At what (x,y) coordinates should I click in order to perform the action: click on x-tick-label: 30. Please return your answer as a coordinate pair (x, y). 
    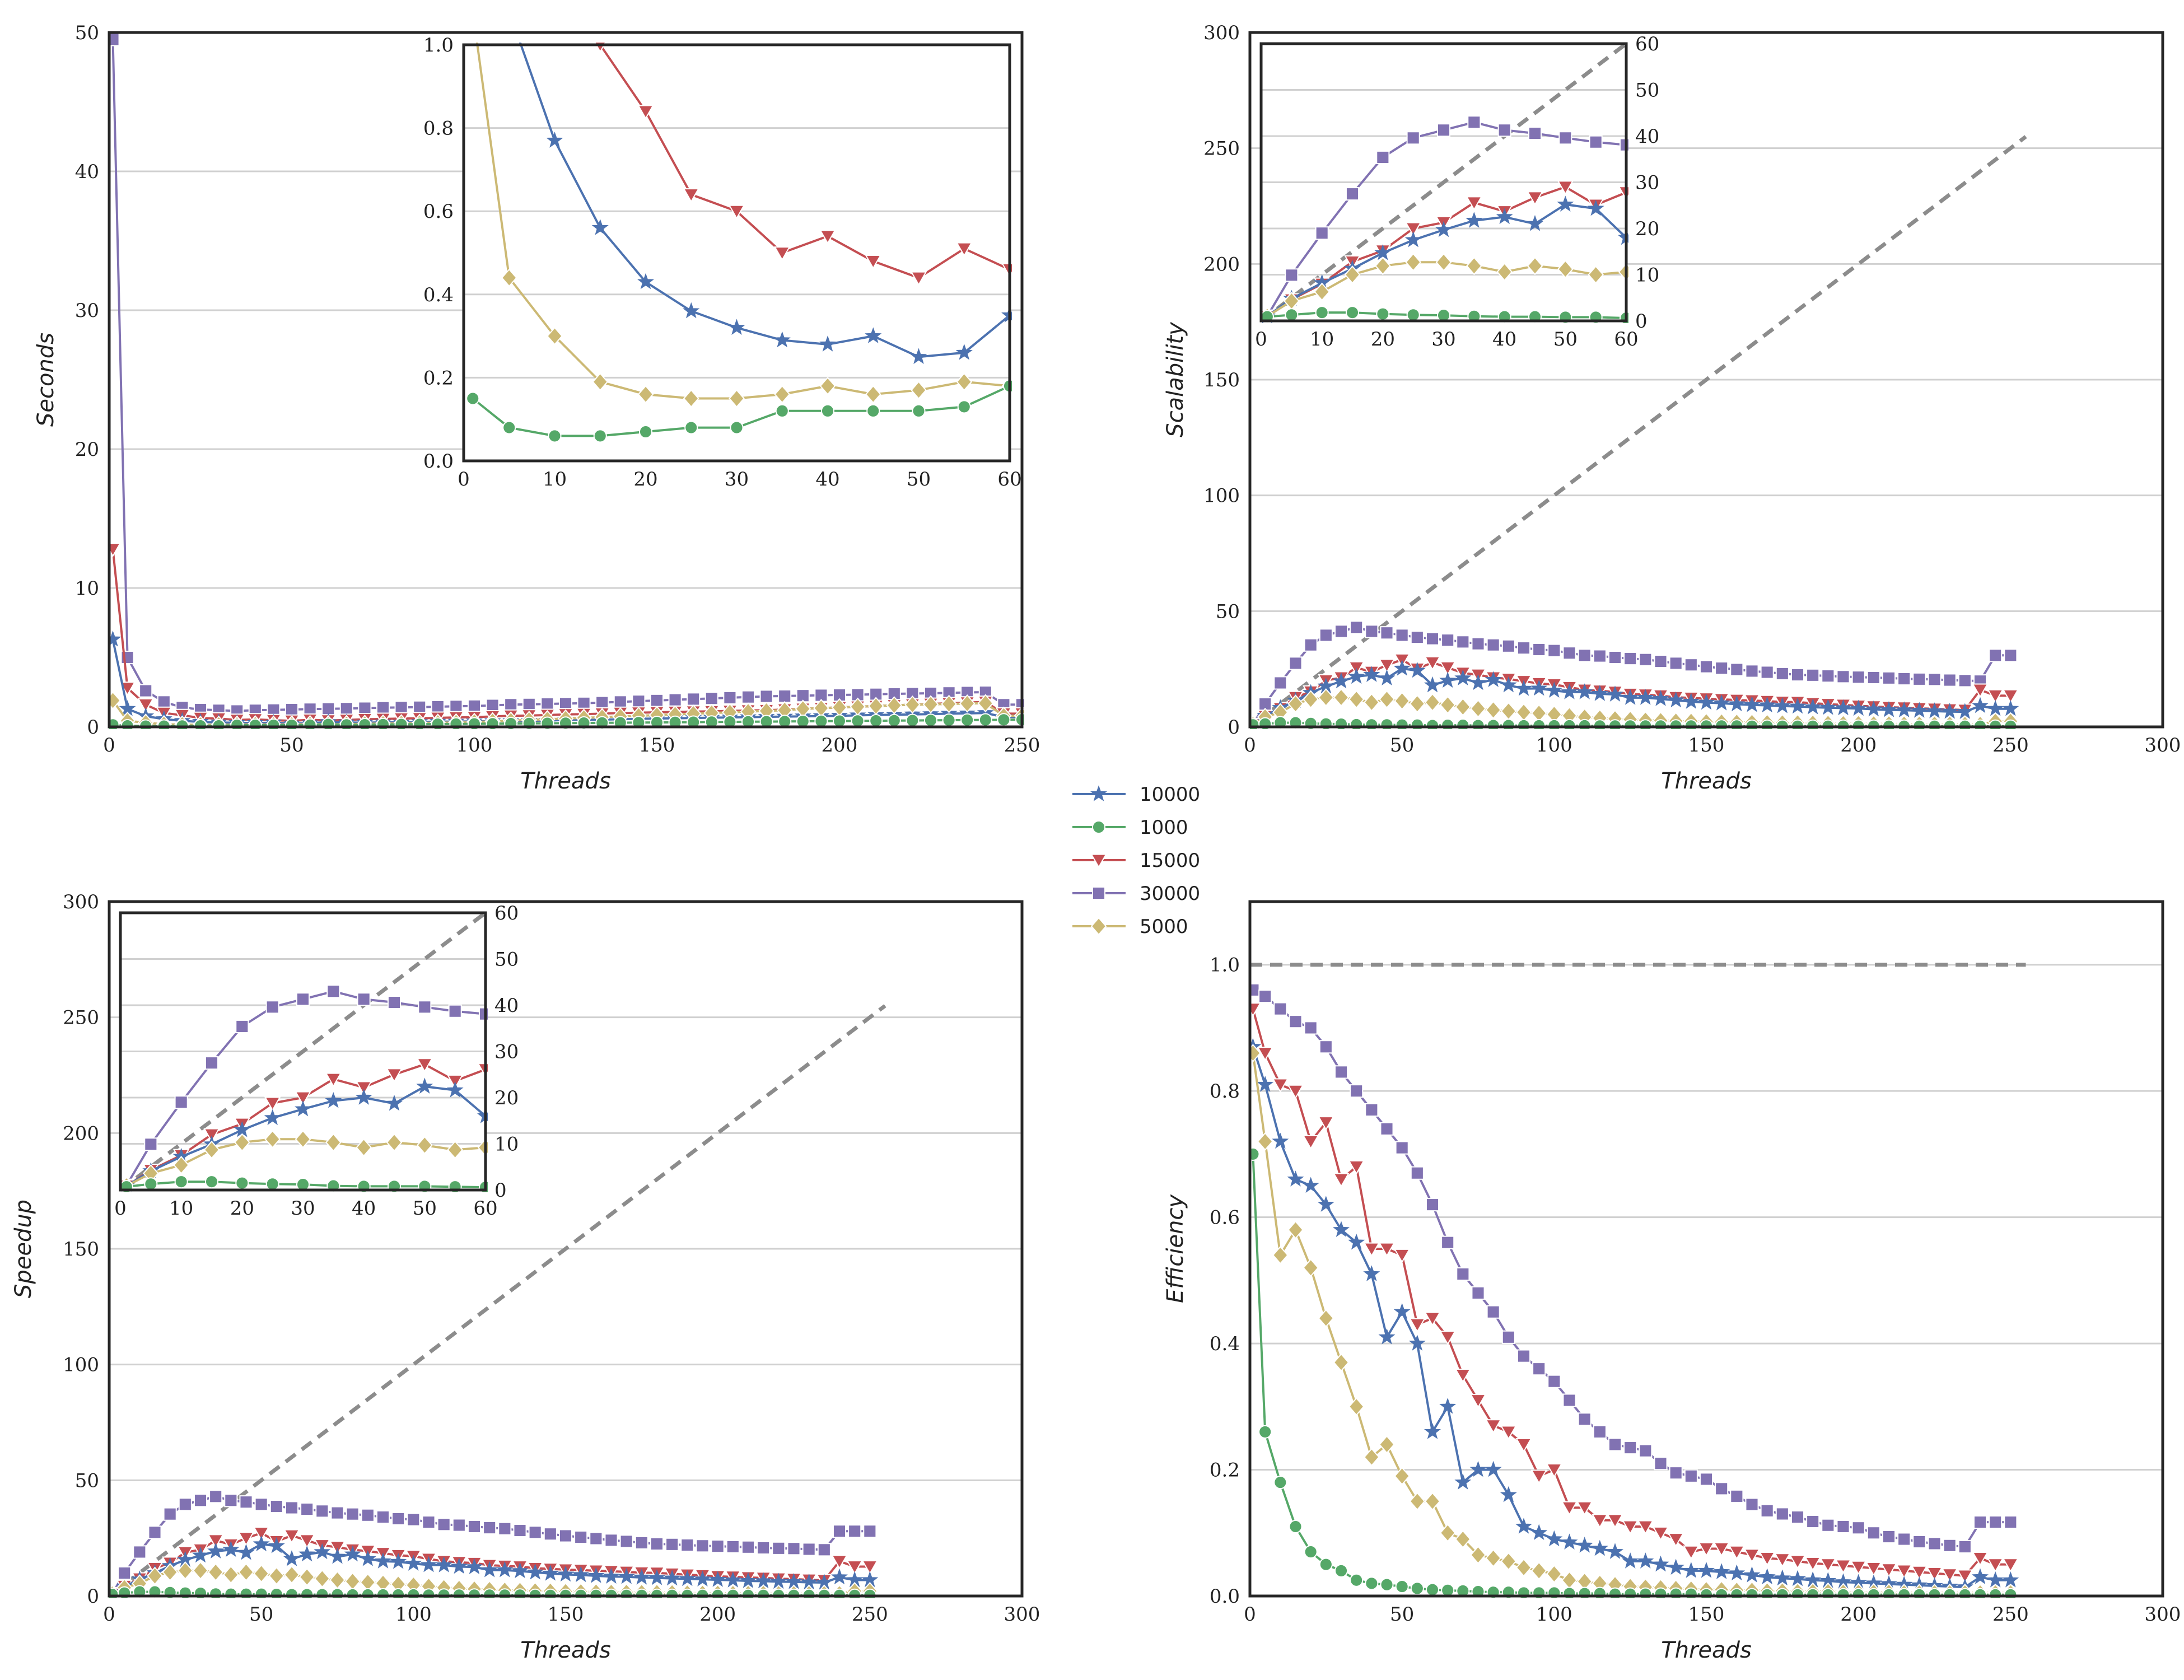
    Looking at the image, I should click on (737, 480).